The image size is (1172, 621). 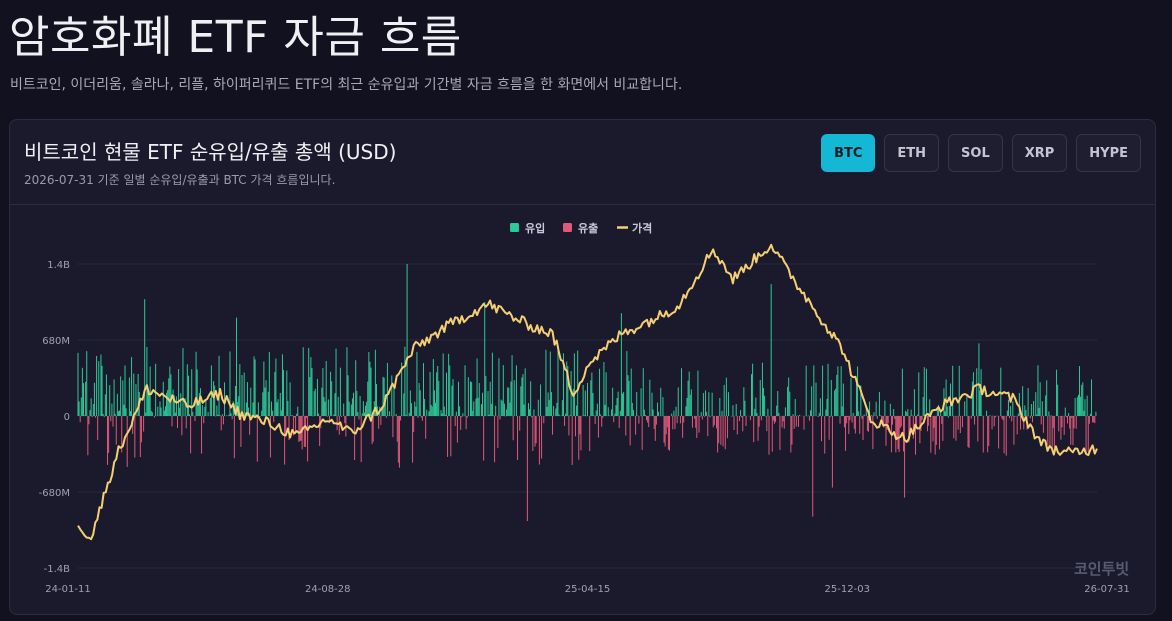 I want to click on tab-hype: HYPE, so click(x=1108, y=153).